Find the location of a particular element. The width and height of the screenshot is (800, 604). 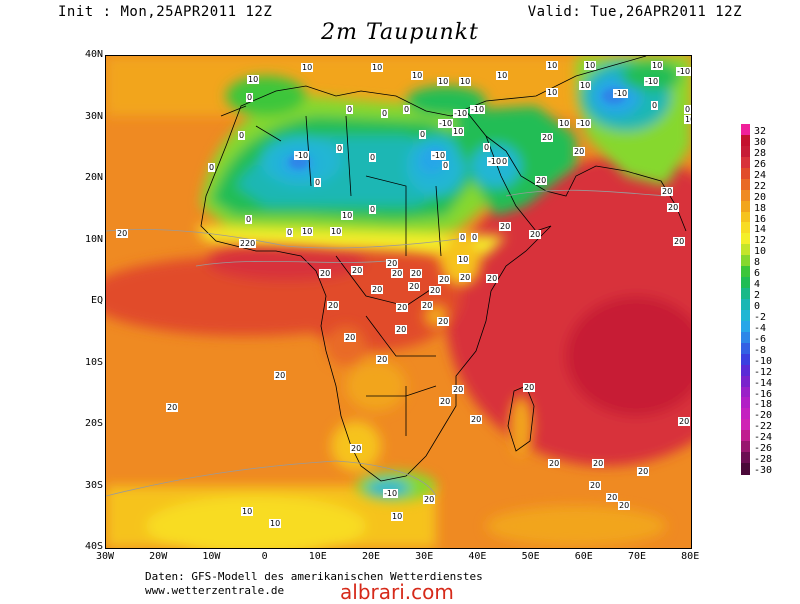

legend-label: 26 is located at coordinates (760, 164).